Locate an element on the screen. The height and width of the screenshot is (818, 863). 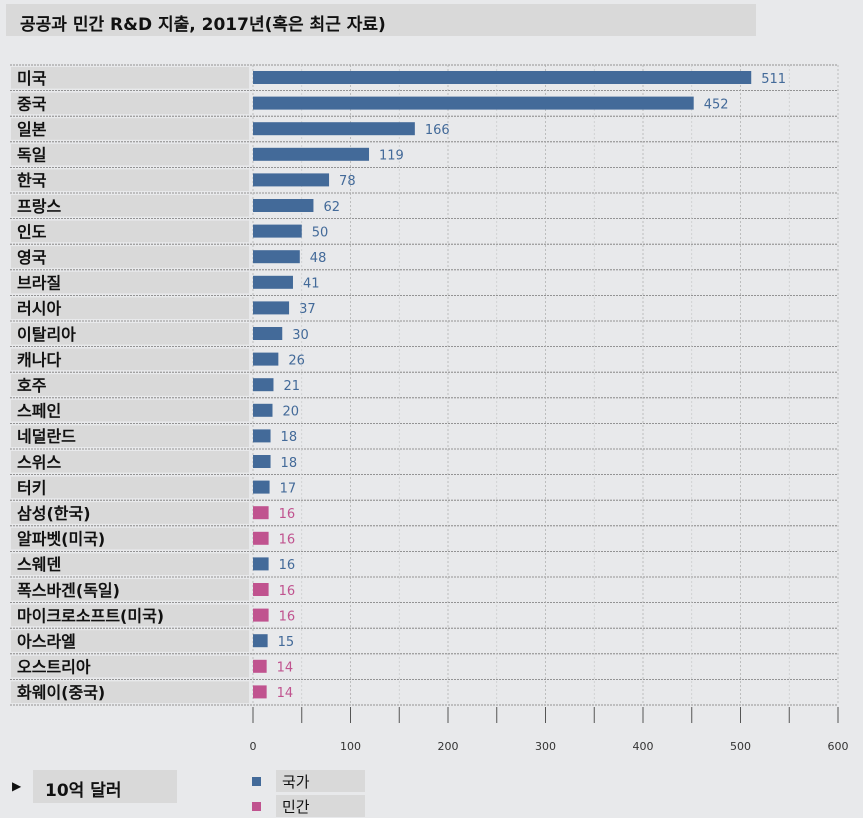
x-tick-label: 500 is located at coordinates (740, 746).